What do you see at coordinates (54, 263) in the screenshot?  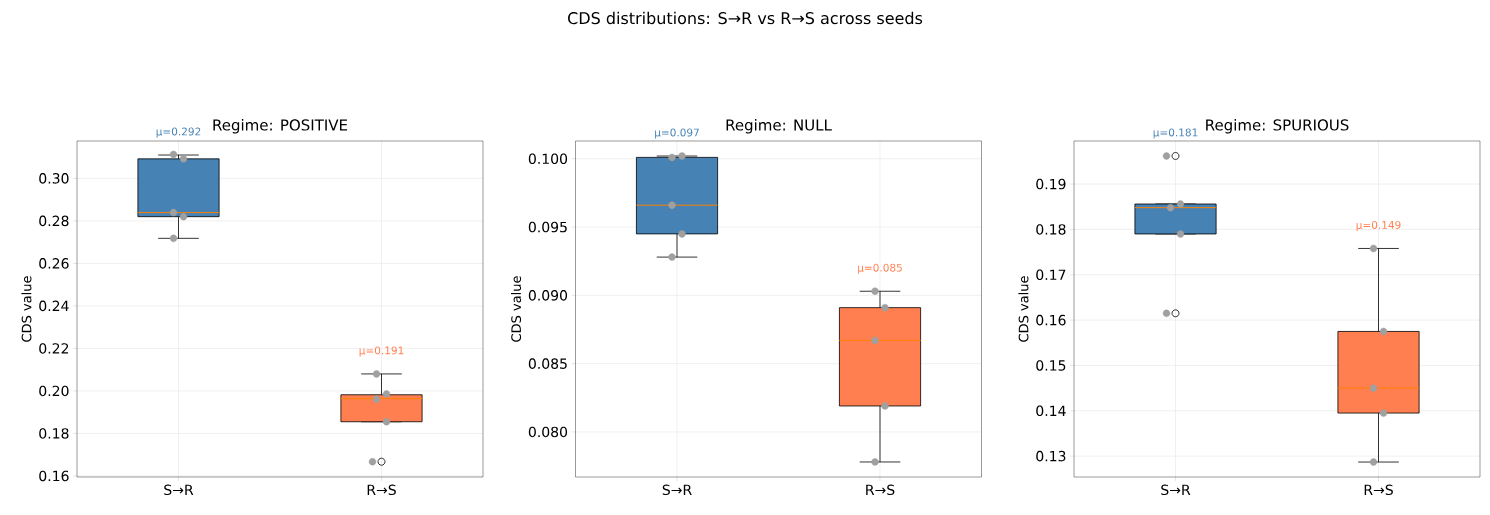 I see `y-tick-label: 0.26` at bounding box center [54, 263].